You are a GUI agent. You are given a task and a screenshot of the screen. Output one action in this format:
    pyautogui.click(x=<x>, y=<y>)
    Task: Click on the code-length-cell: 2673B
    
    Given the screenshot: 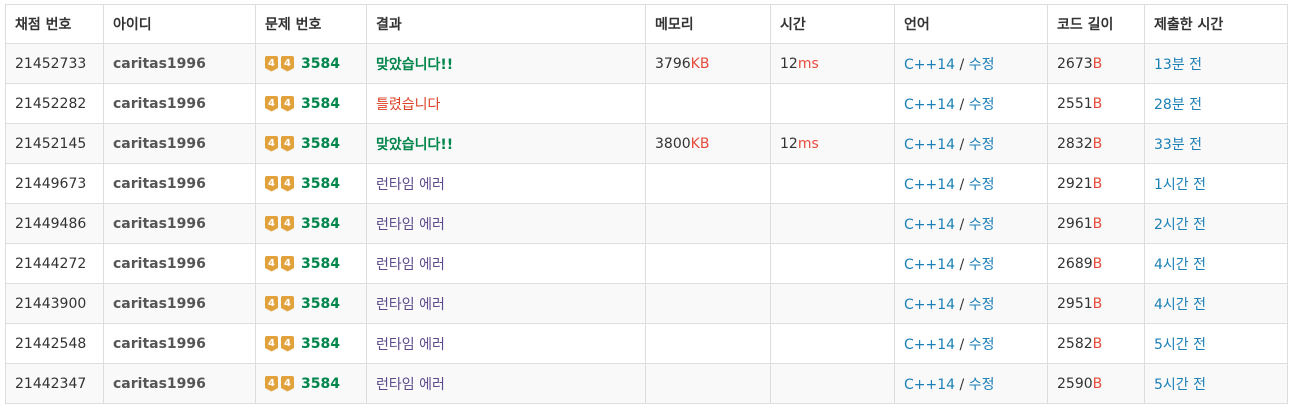 What is the action you would take?
    pyautogui.click(x=1096, y=63)
    